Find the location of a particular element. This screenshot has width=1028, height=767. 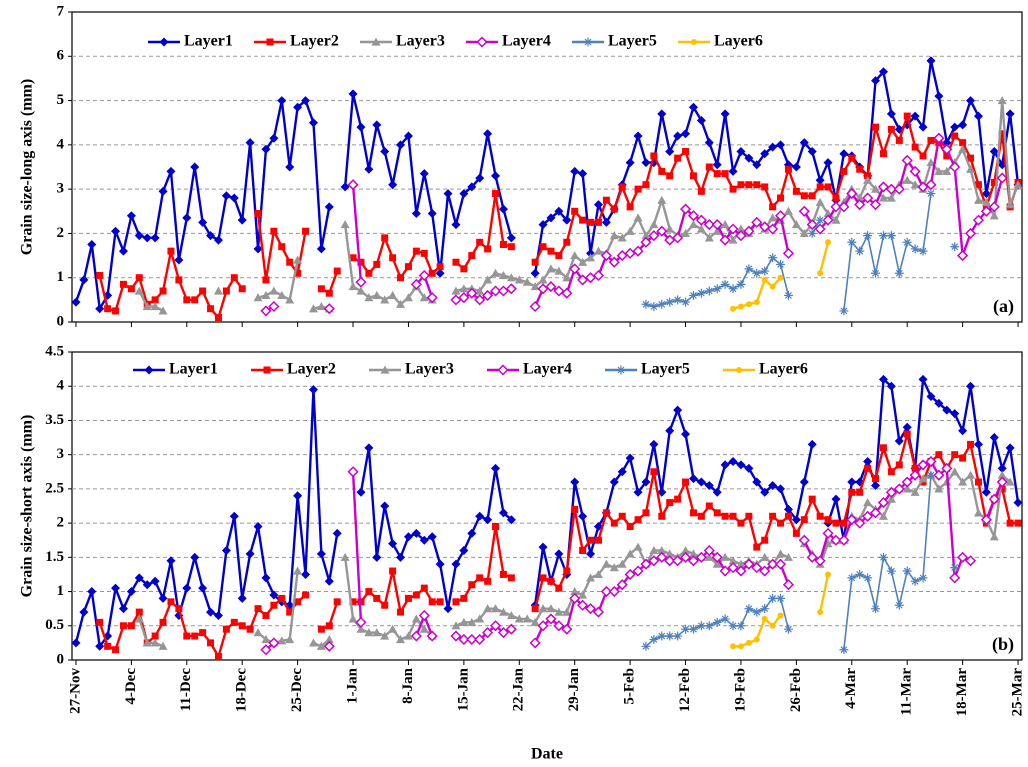

legend-label: Layer6 is located at coordinates (738, 41).